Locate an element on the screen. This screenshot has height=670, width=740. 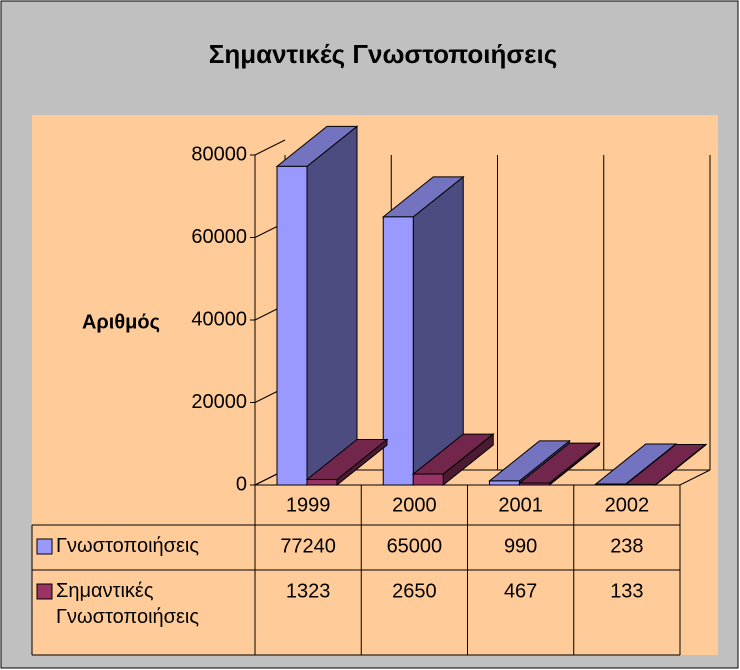
table-value: 990 is located at coordinates (520, 546).